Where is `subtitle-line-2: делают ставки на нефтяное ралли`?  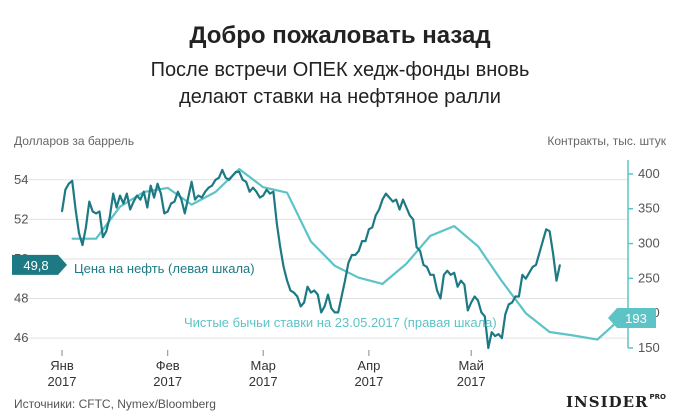
subtitle-line-2: делают ставки на нефтяное ралли is located at coordinates (340, 97).